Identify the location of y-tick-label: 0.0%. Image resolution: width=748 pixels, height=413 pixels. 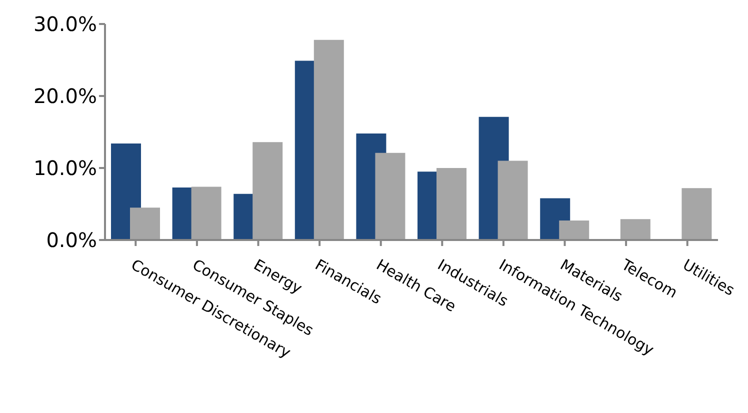
(71, 240).